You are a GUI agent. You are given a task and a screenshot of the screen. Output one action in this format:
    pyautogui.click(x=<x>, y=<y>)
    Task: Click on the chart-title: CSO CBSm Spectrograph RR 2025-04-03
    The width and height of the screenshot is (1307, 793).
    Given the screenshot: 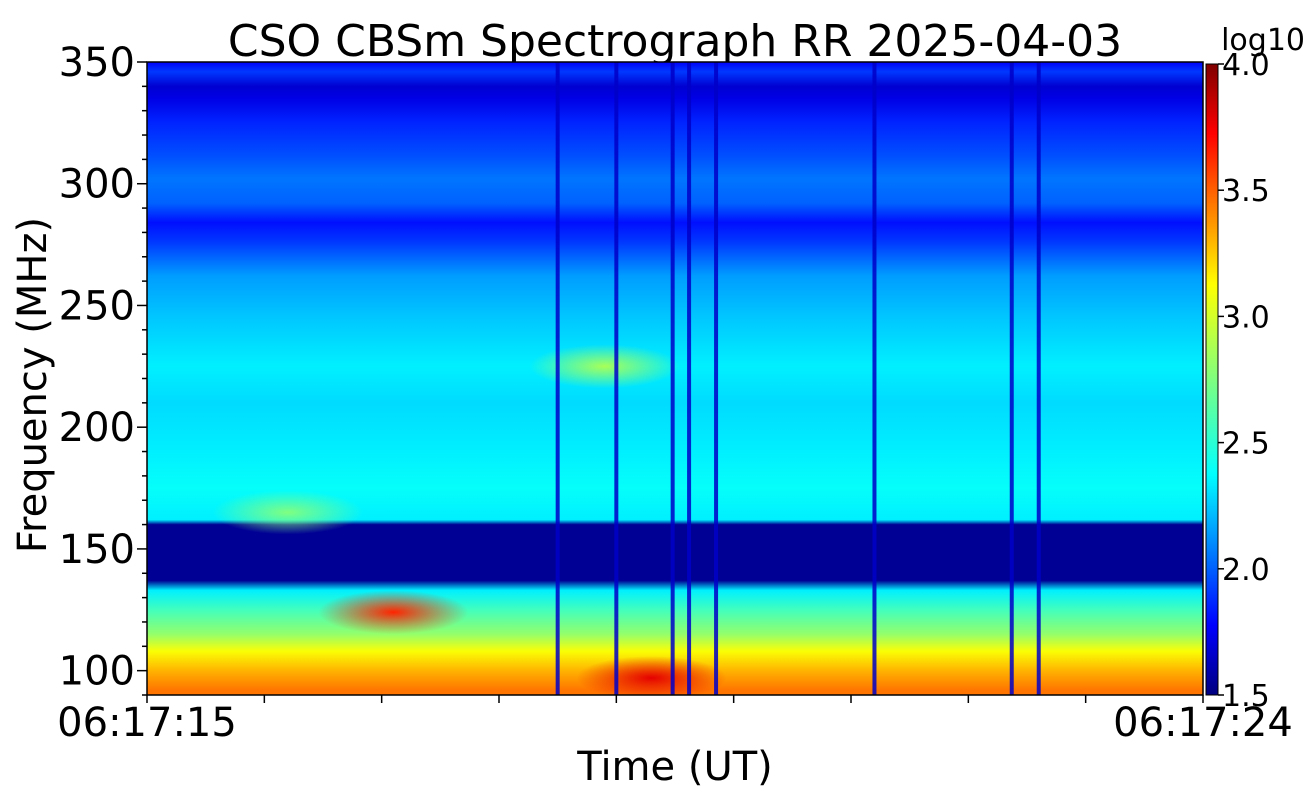 What is the action you would take?
    pyautogui.click(x=675, y=41)
    